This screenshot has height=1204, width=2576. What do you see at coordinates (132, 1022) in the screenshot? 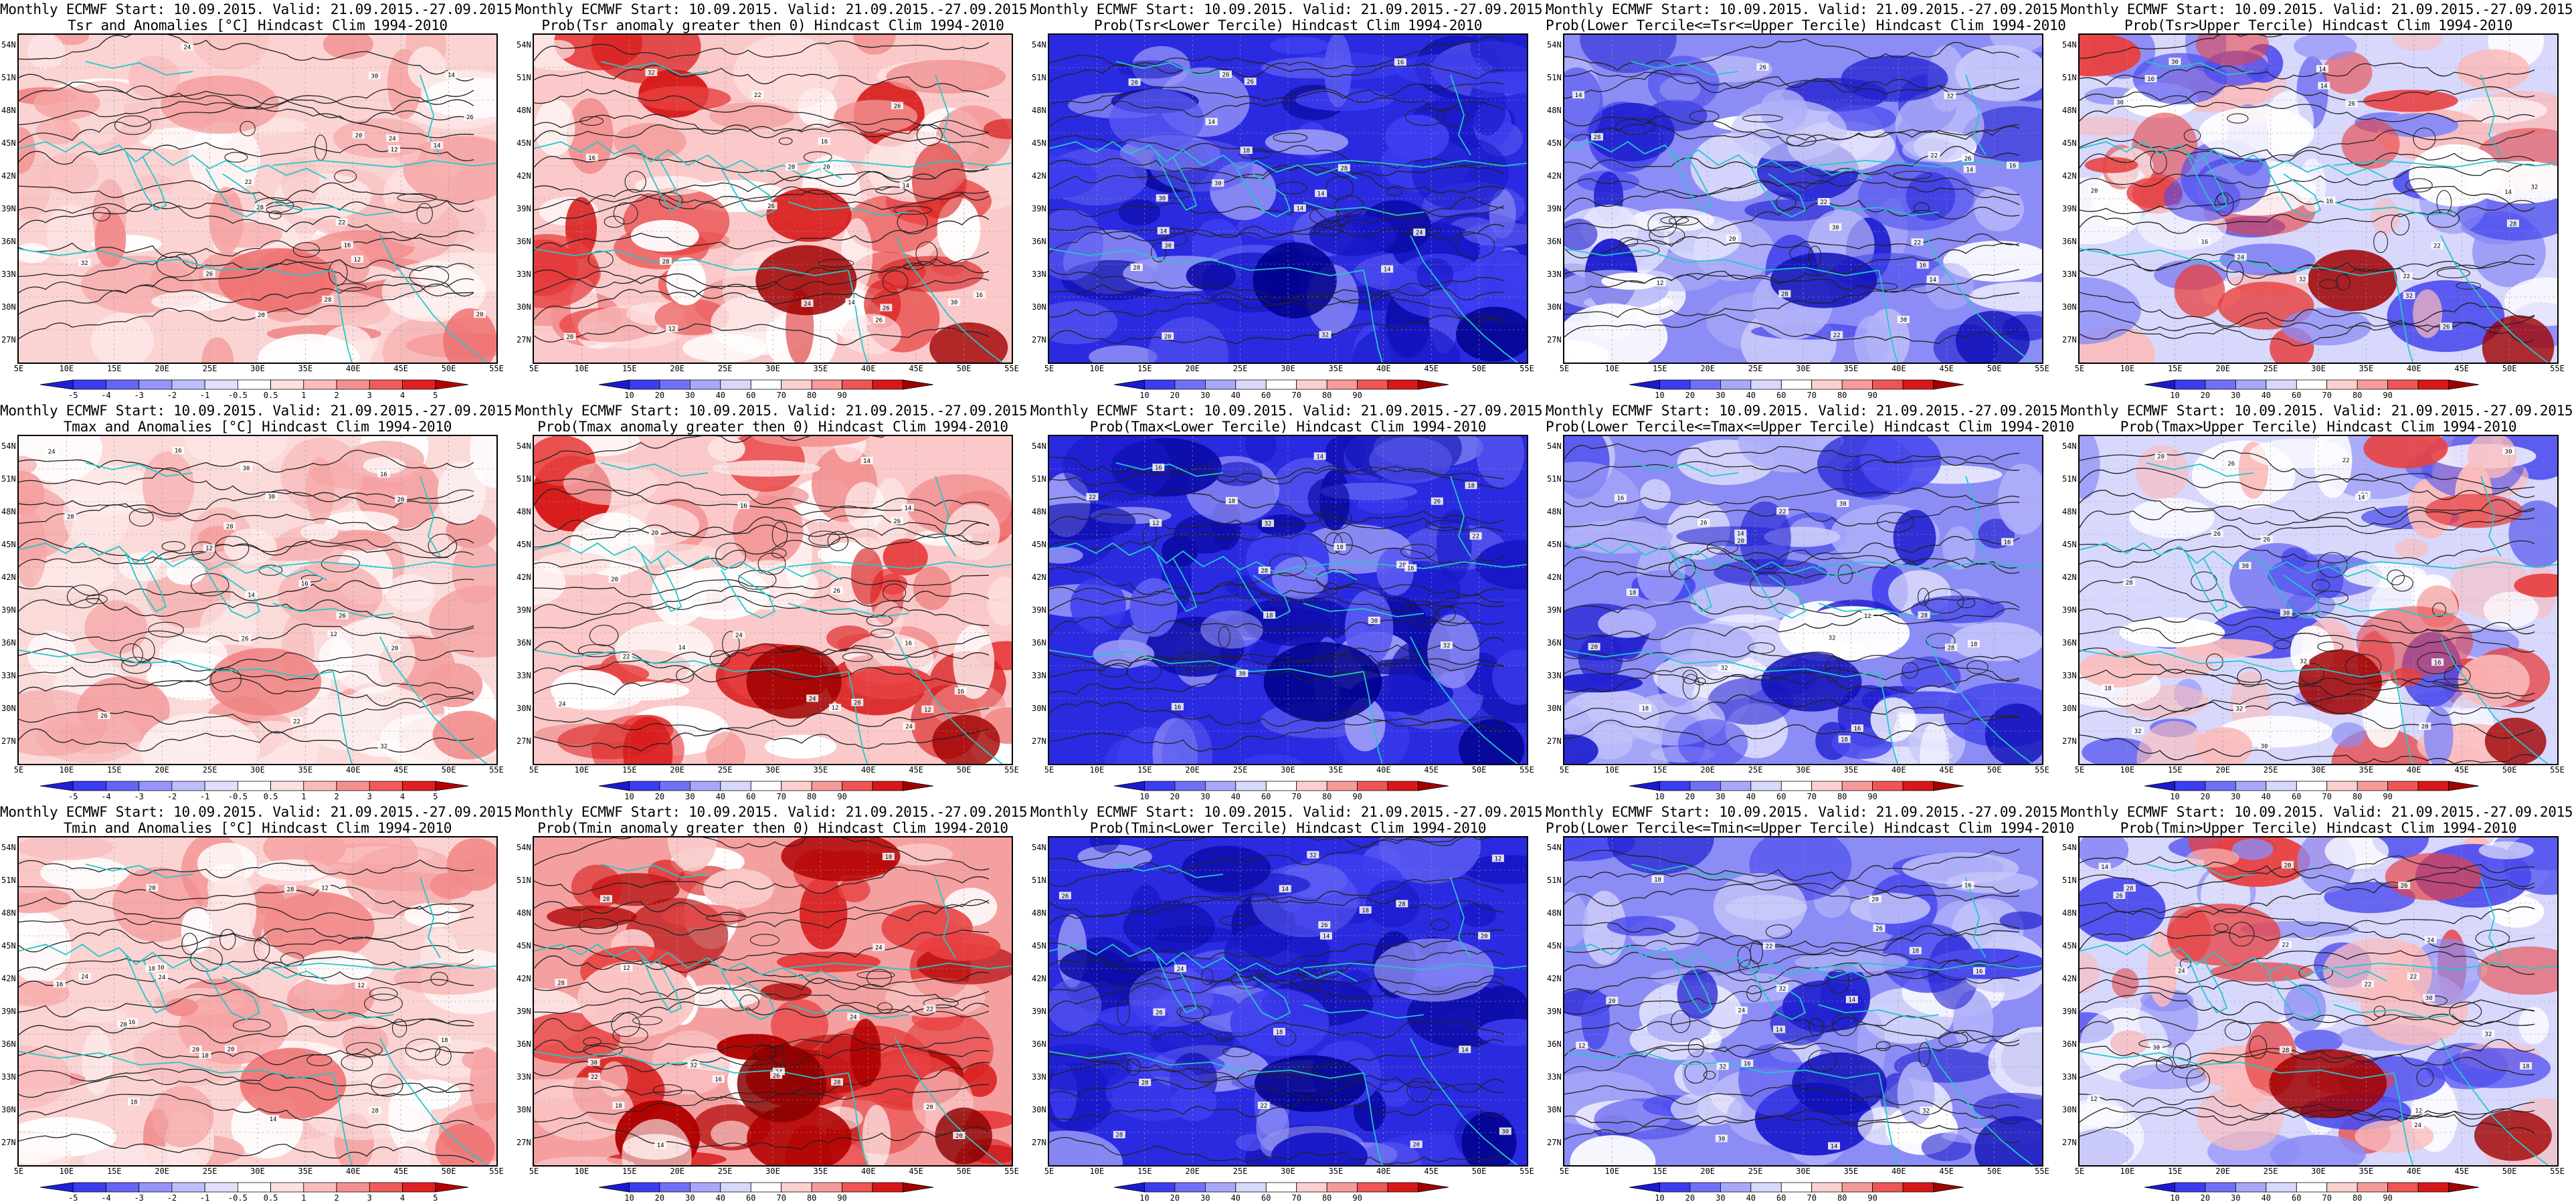
I see `contour-value-label: 16` at bounding box center [132, 1022].